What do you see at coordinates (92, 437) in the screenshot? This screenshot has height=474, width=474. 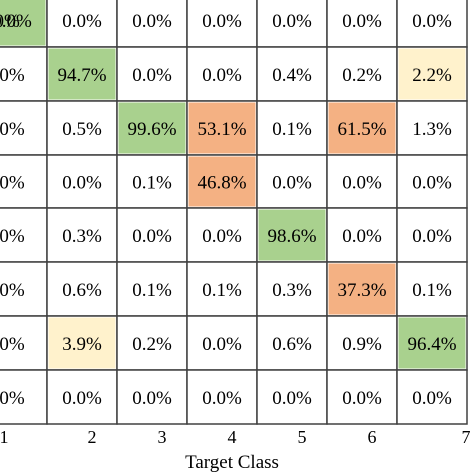 I see `x-tick-label: 2` at bounding box center [92, 437].